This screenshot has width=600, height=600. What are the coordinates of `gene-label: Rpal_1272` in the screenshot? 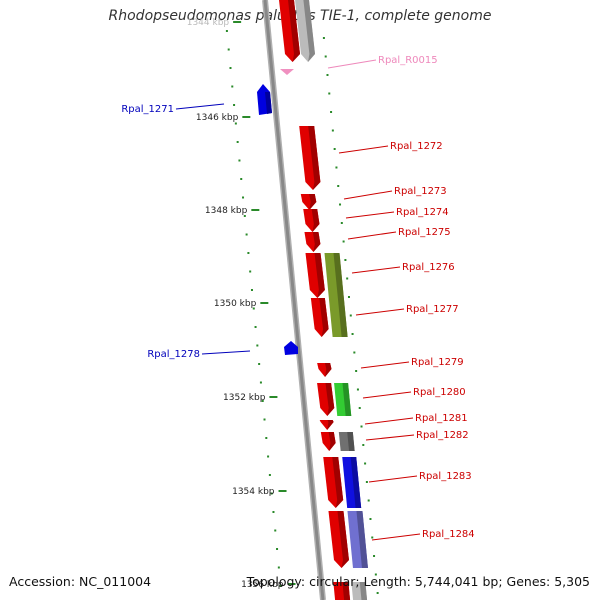 It's located at (416, 146).